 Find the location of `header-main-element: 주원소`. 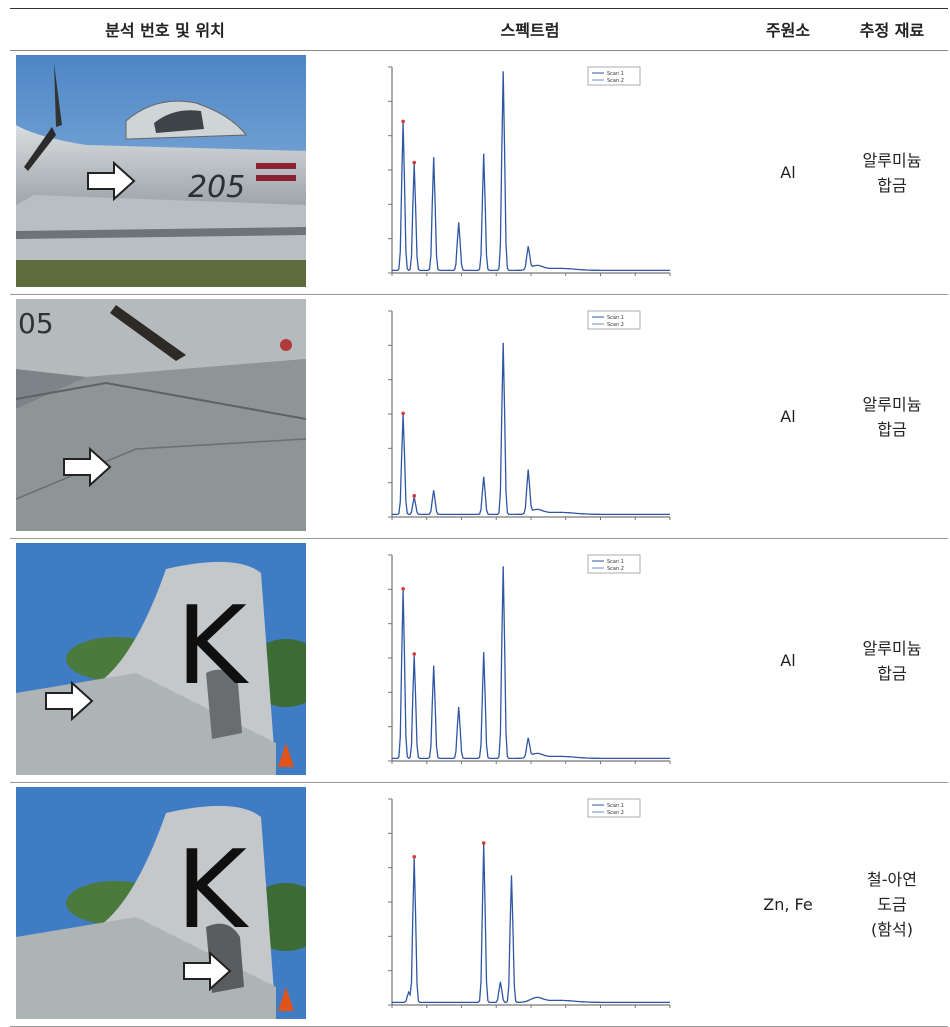

header-main-element: 주원소 is located at coordinates (788, 30).